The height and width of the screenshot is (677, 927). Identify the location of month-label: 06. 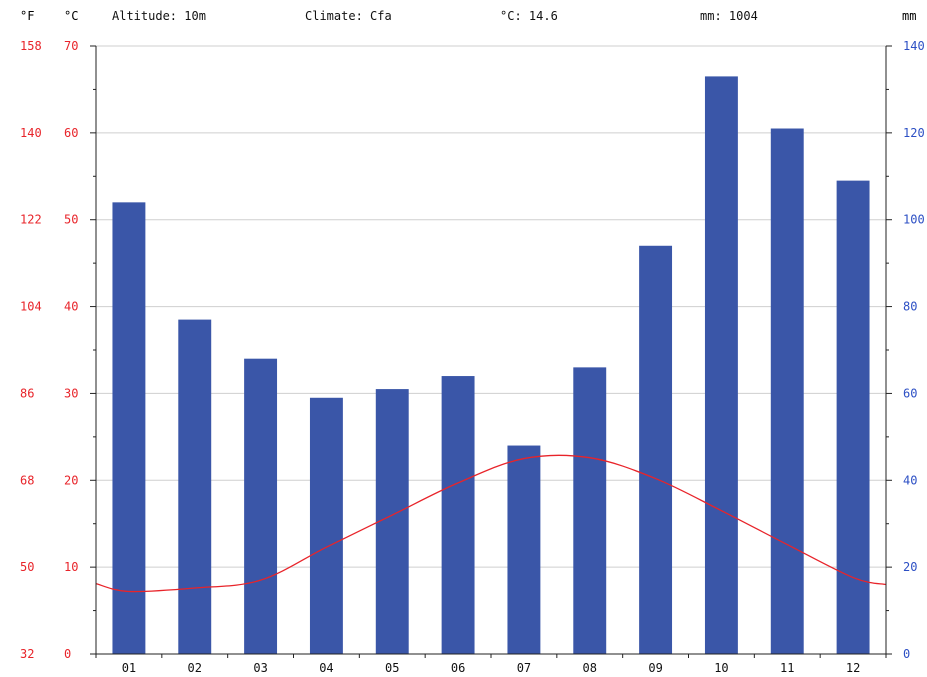
(458, 668).